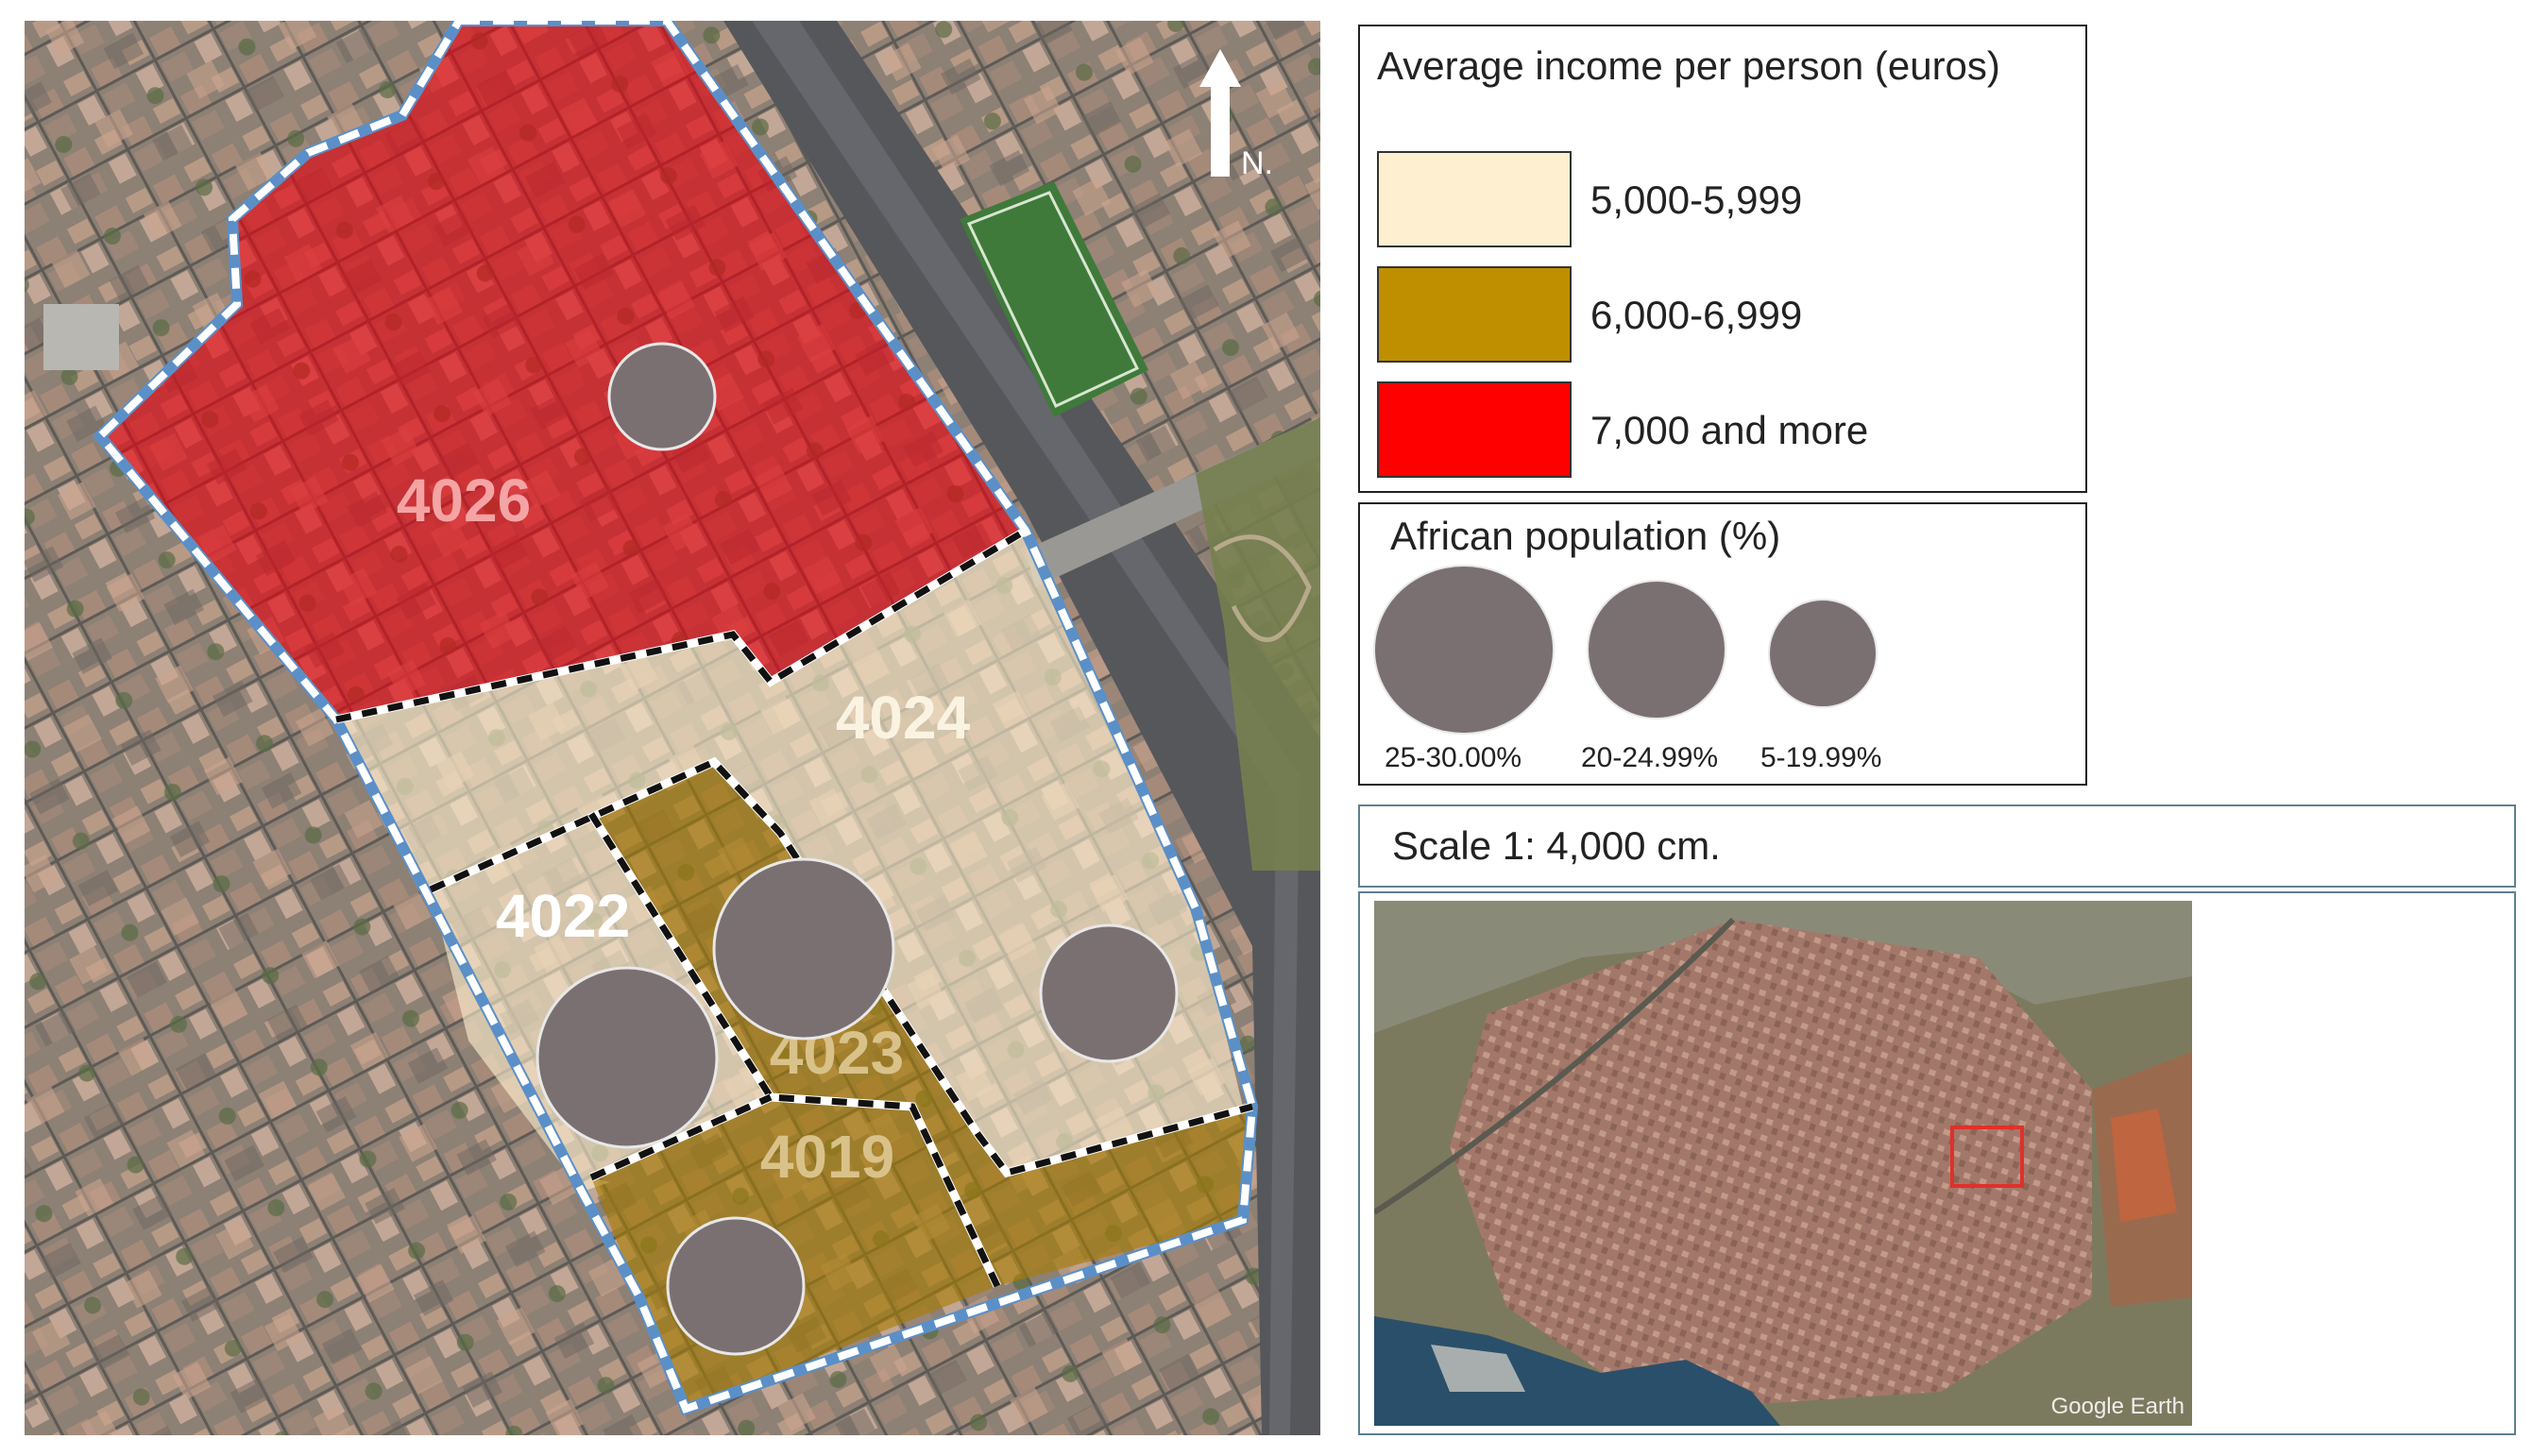 The height and width of the screenshot is (1456, 2533). What do you see at coordinates (2144, 1165) in the screenshot?
I see `inset-red-fields` at bounding box center [2144, 1165].